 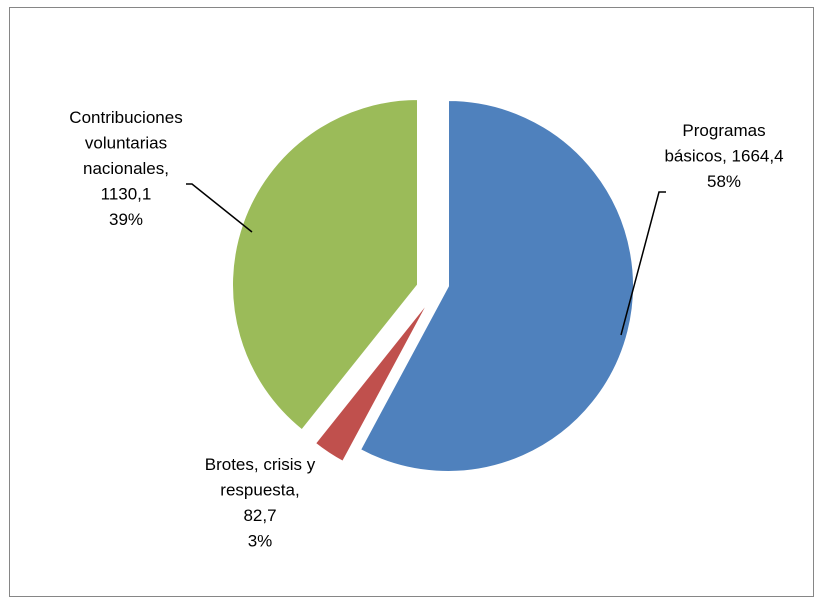 What do you see at coordinates (372, 380) in the screenshot?
I see `slice-brotes-crisis` at bounding box center [372, 380].